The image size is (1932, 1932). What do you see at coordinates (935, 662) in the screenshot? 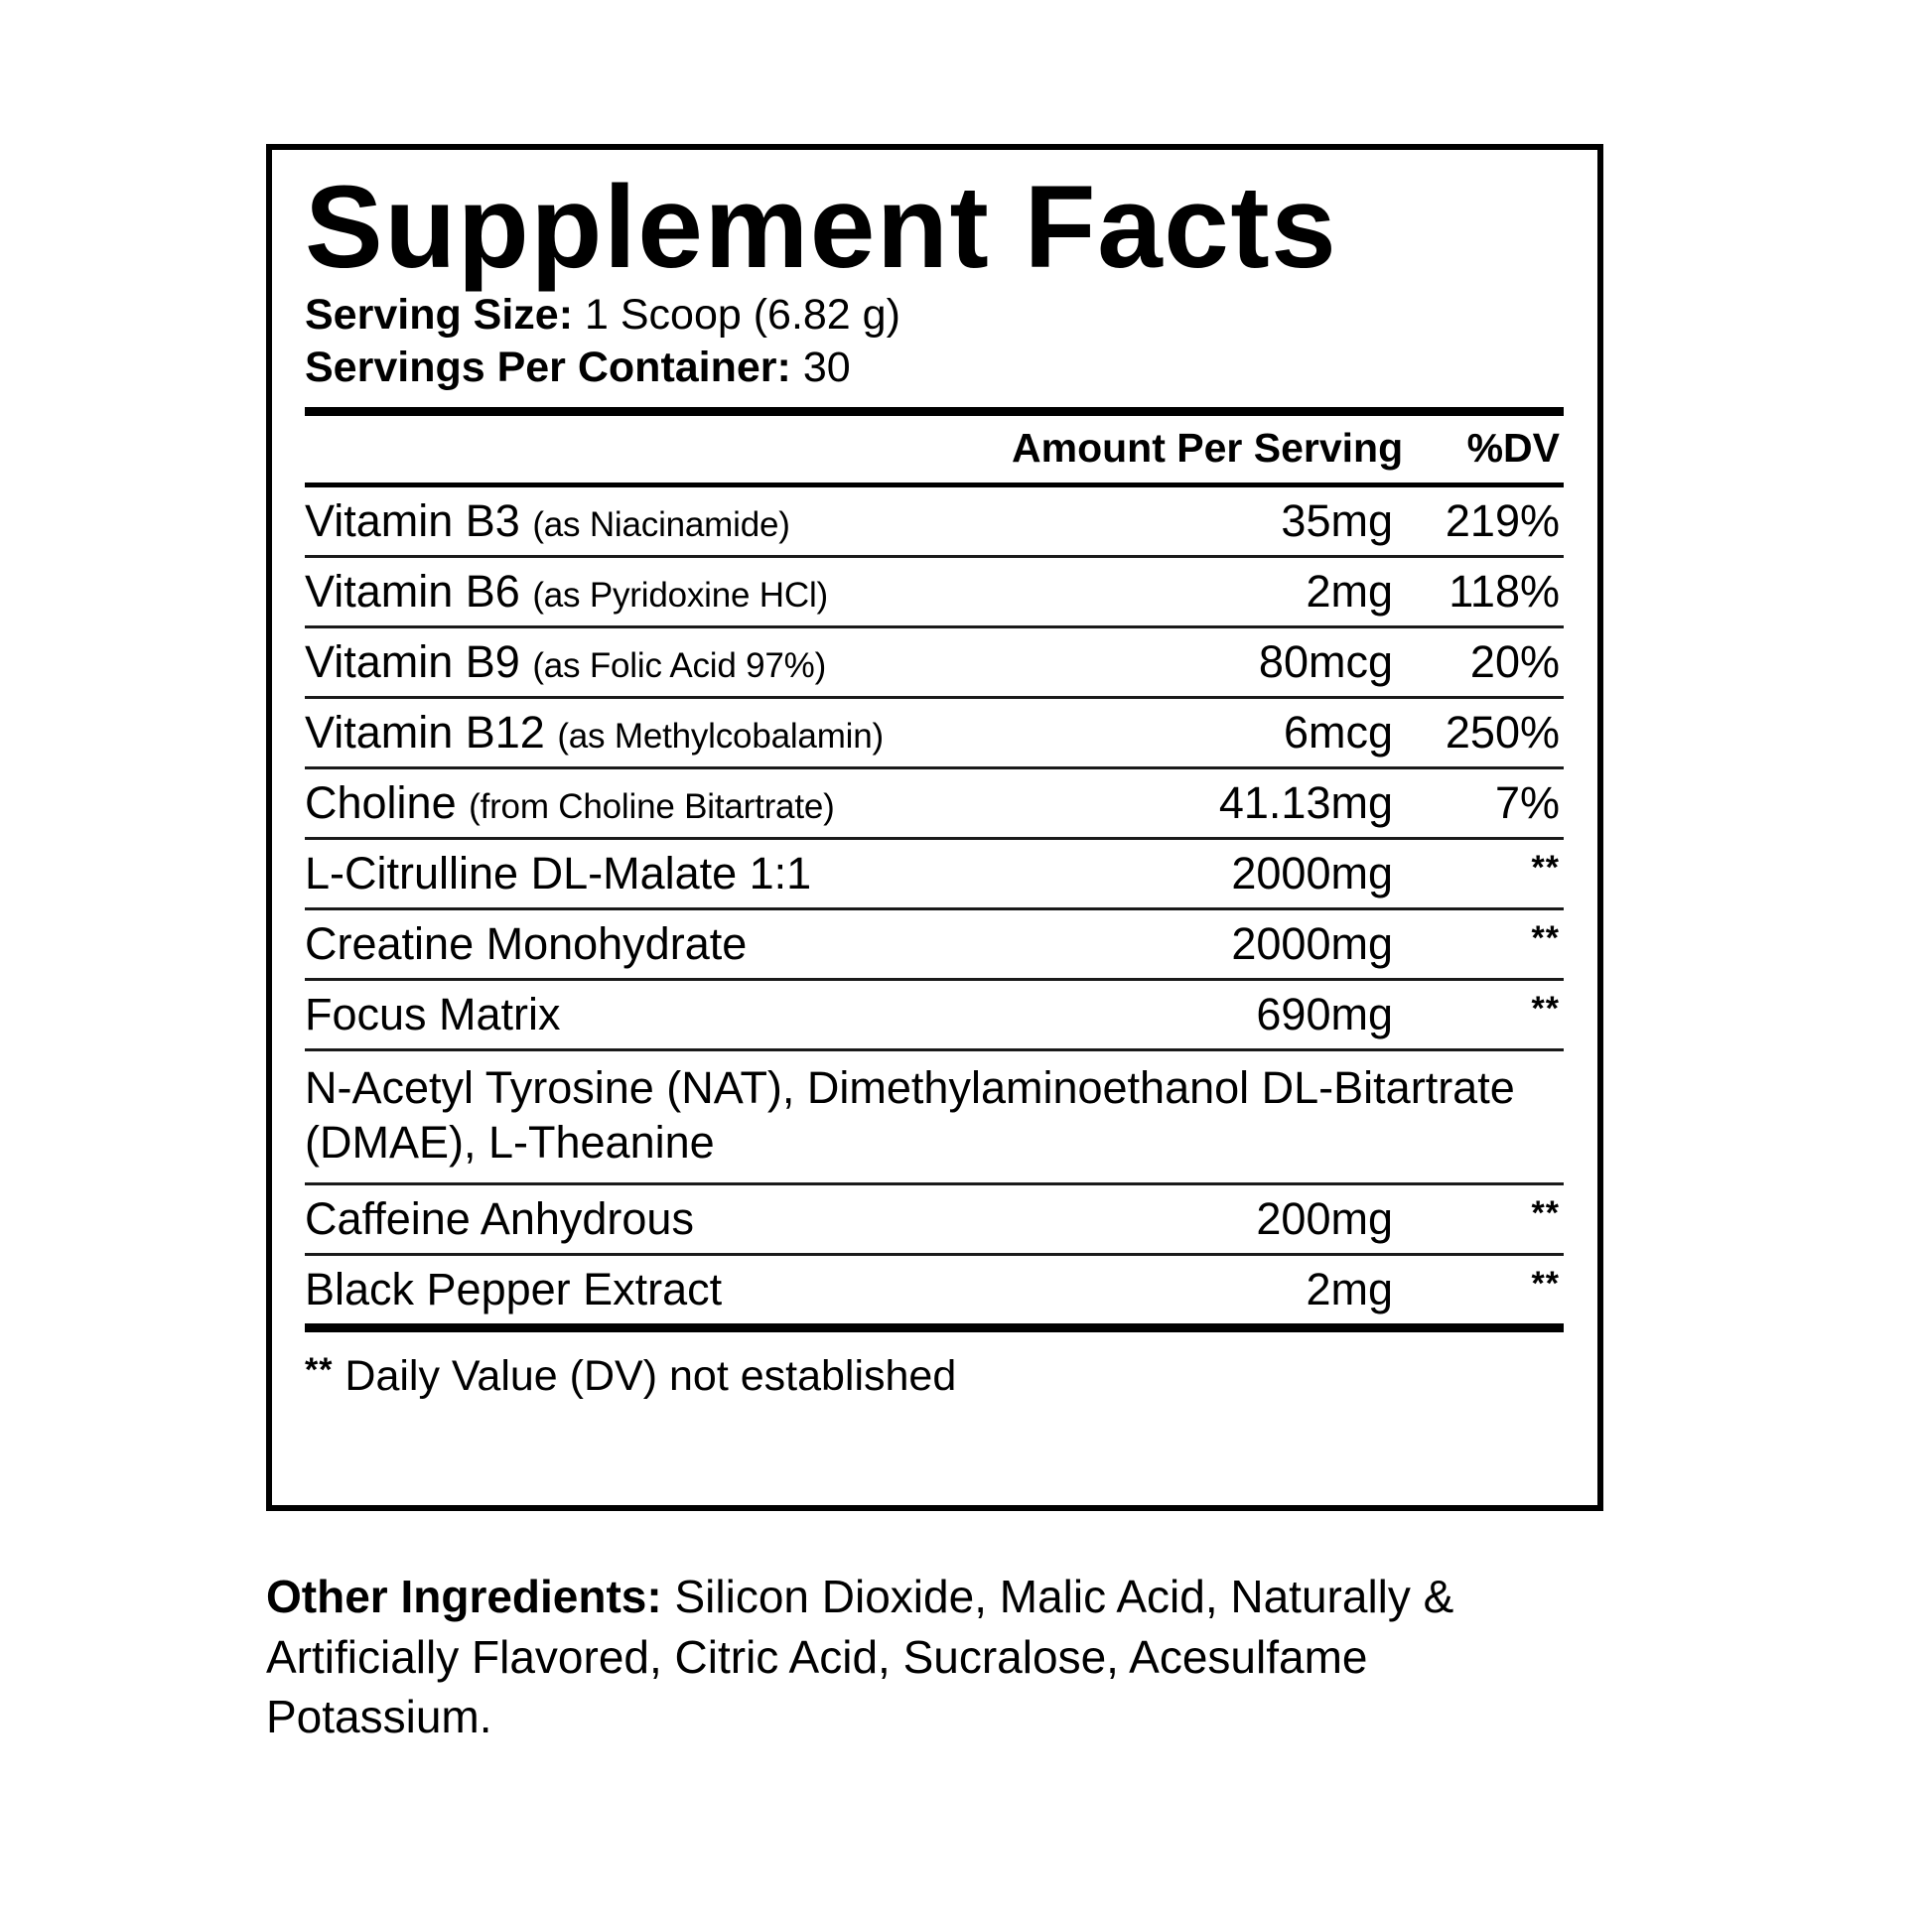
I see `table-row: Vitamin B9 (as Folic Acid 97%) 80mcg 20%` at bounding box center [935, 662].